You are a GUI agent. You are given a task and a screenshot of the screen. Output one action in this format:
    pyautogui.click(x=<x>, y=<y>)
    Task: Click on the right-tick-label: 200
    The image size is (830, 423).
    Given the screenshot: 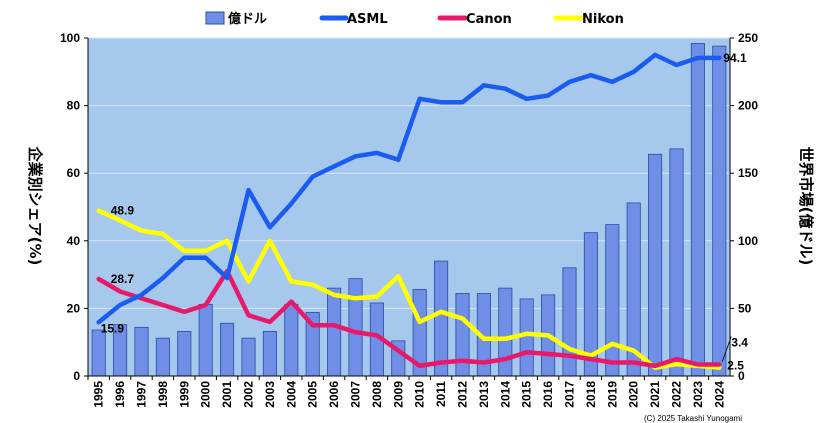 What is the action you would take?
    pyautogui.click(x=748, y=106)
    